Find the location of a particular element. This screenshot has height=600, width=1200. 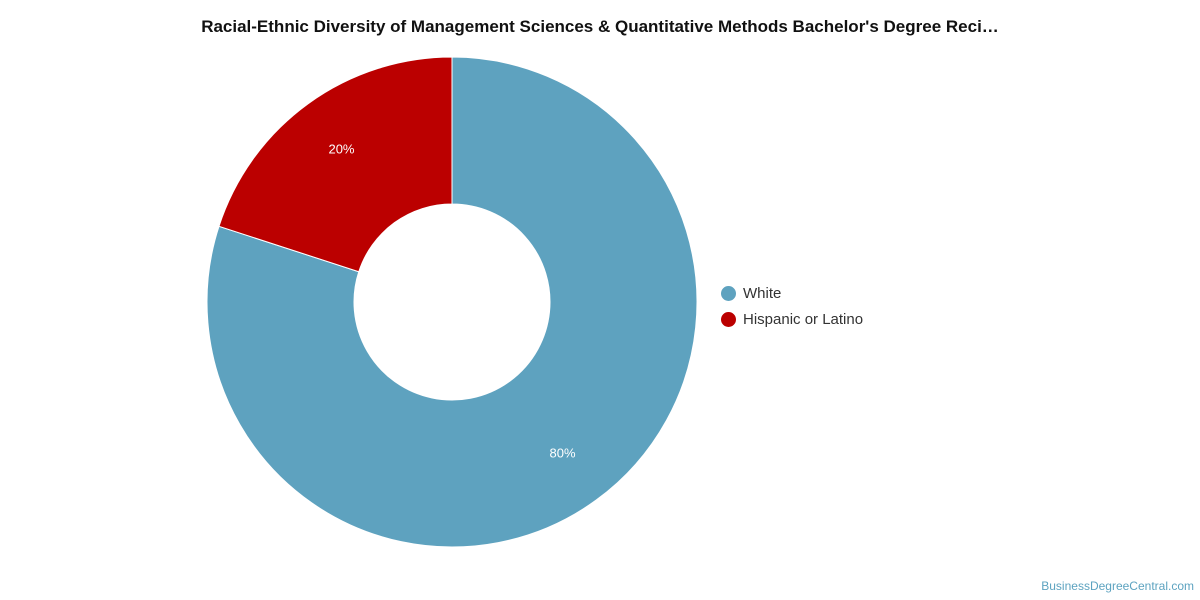

legend-label-hispanic-or-latino: Hispanic or Latino is located at coordinates (803, 319).